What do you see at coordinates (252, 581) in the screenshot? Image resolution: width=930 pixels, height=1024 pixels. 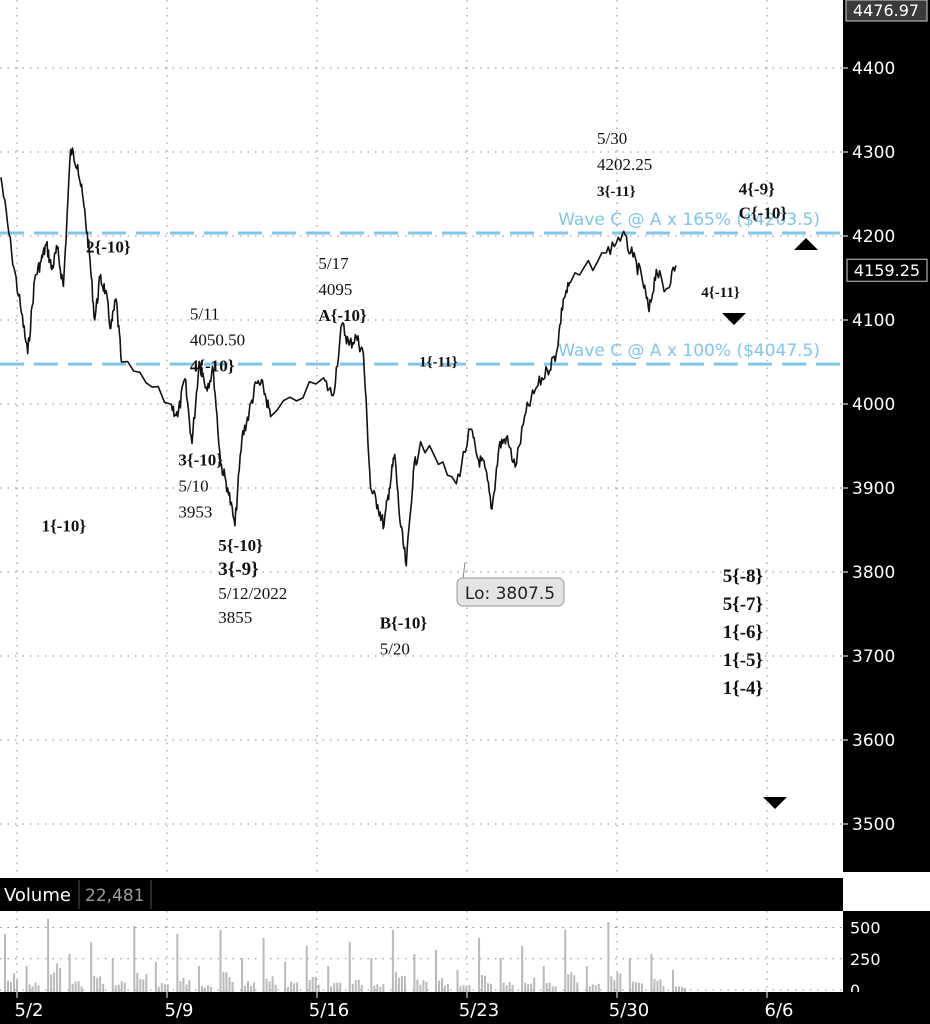 I see `wave-annotation: 5{-10} 3{-9} 5/12/2022 3855` at bounding box center [252, 581].